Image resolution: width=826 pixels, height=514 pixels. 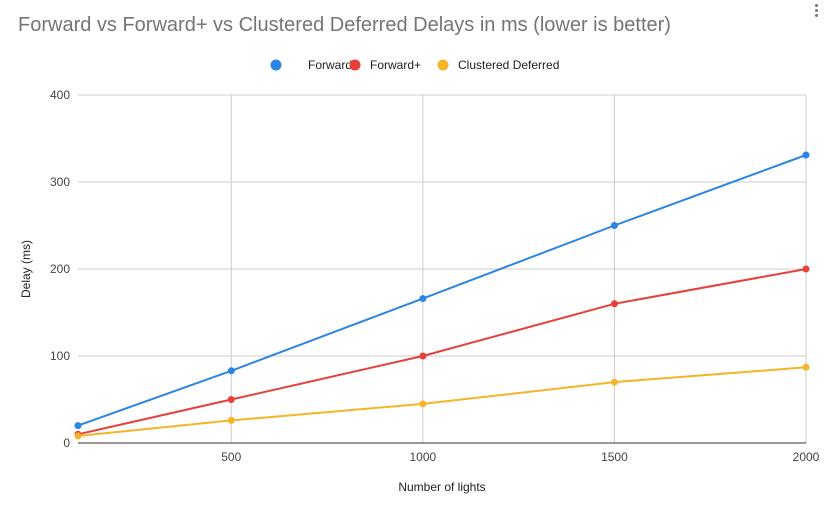 What do you see at coordinates (330, 65) in the screenshot?
I see `legend-label: Forward` at bounding box center [330, 65].